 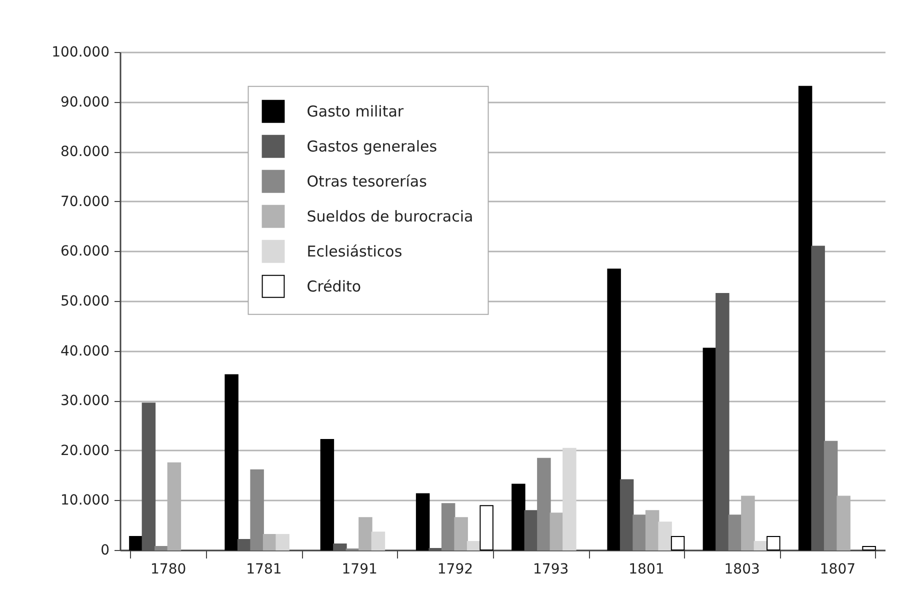 I want to click on y-tick-label: 80.000, so click(x=85, y=152).